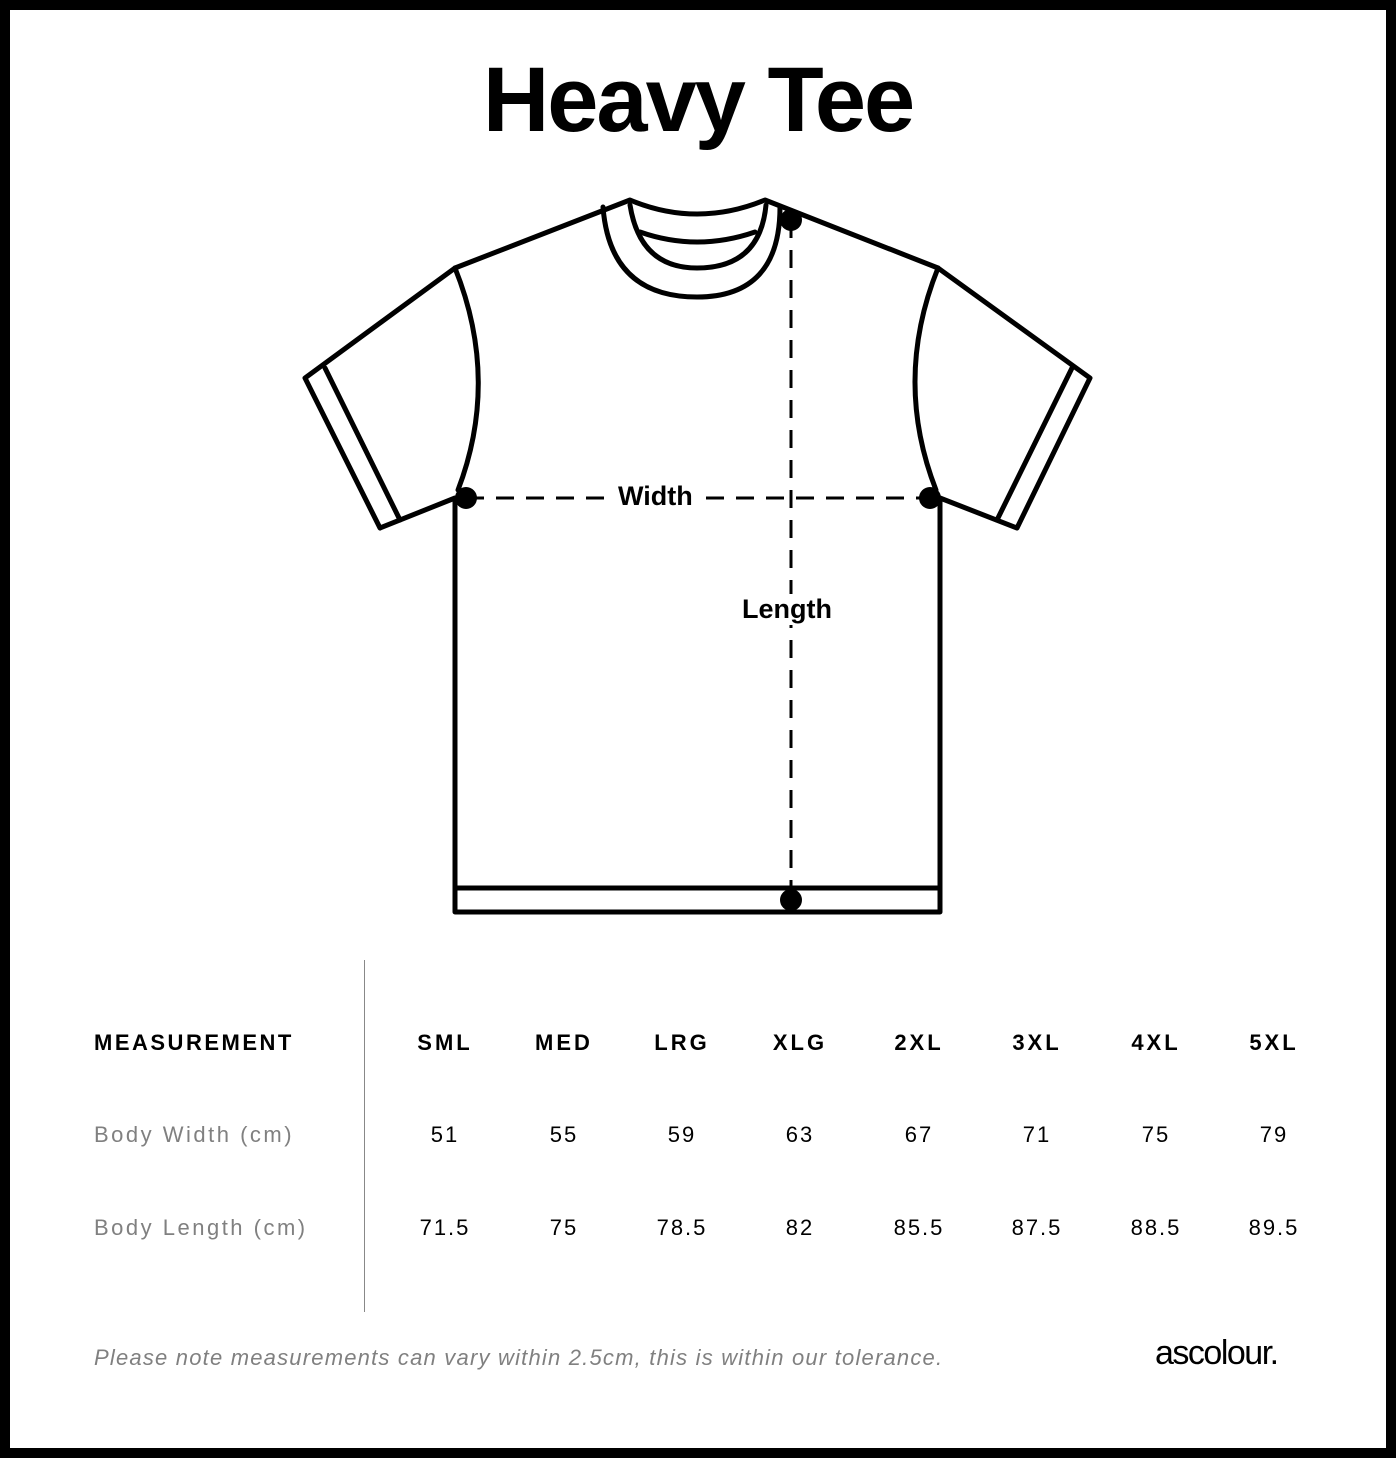 This screenshot has height=1458, width=1396. Describe the element at coordinates (1274, 1227) in the screenshot. I see `body-length-value: 89.5` at that location.